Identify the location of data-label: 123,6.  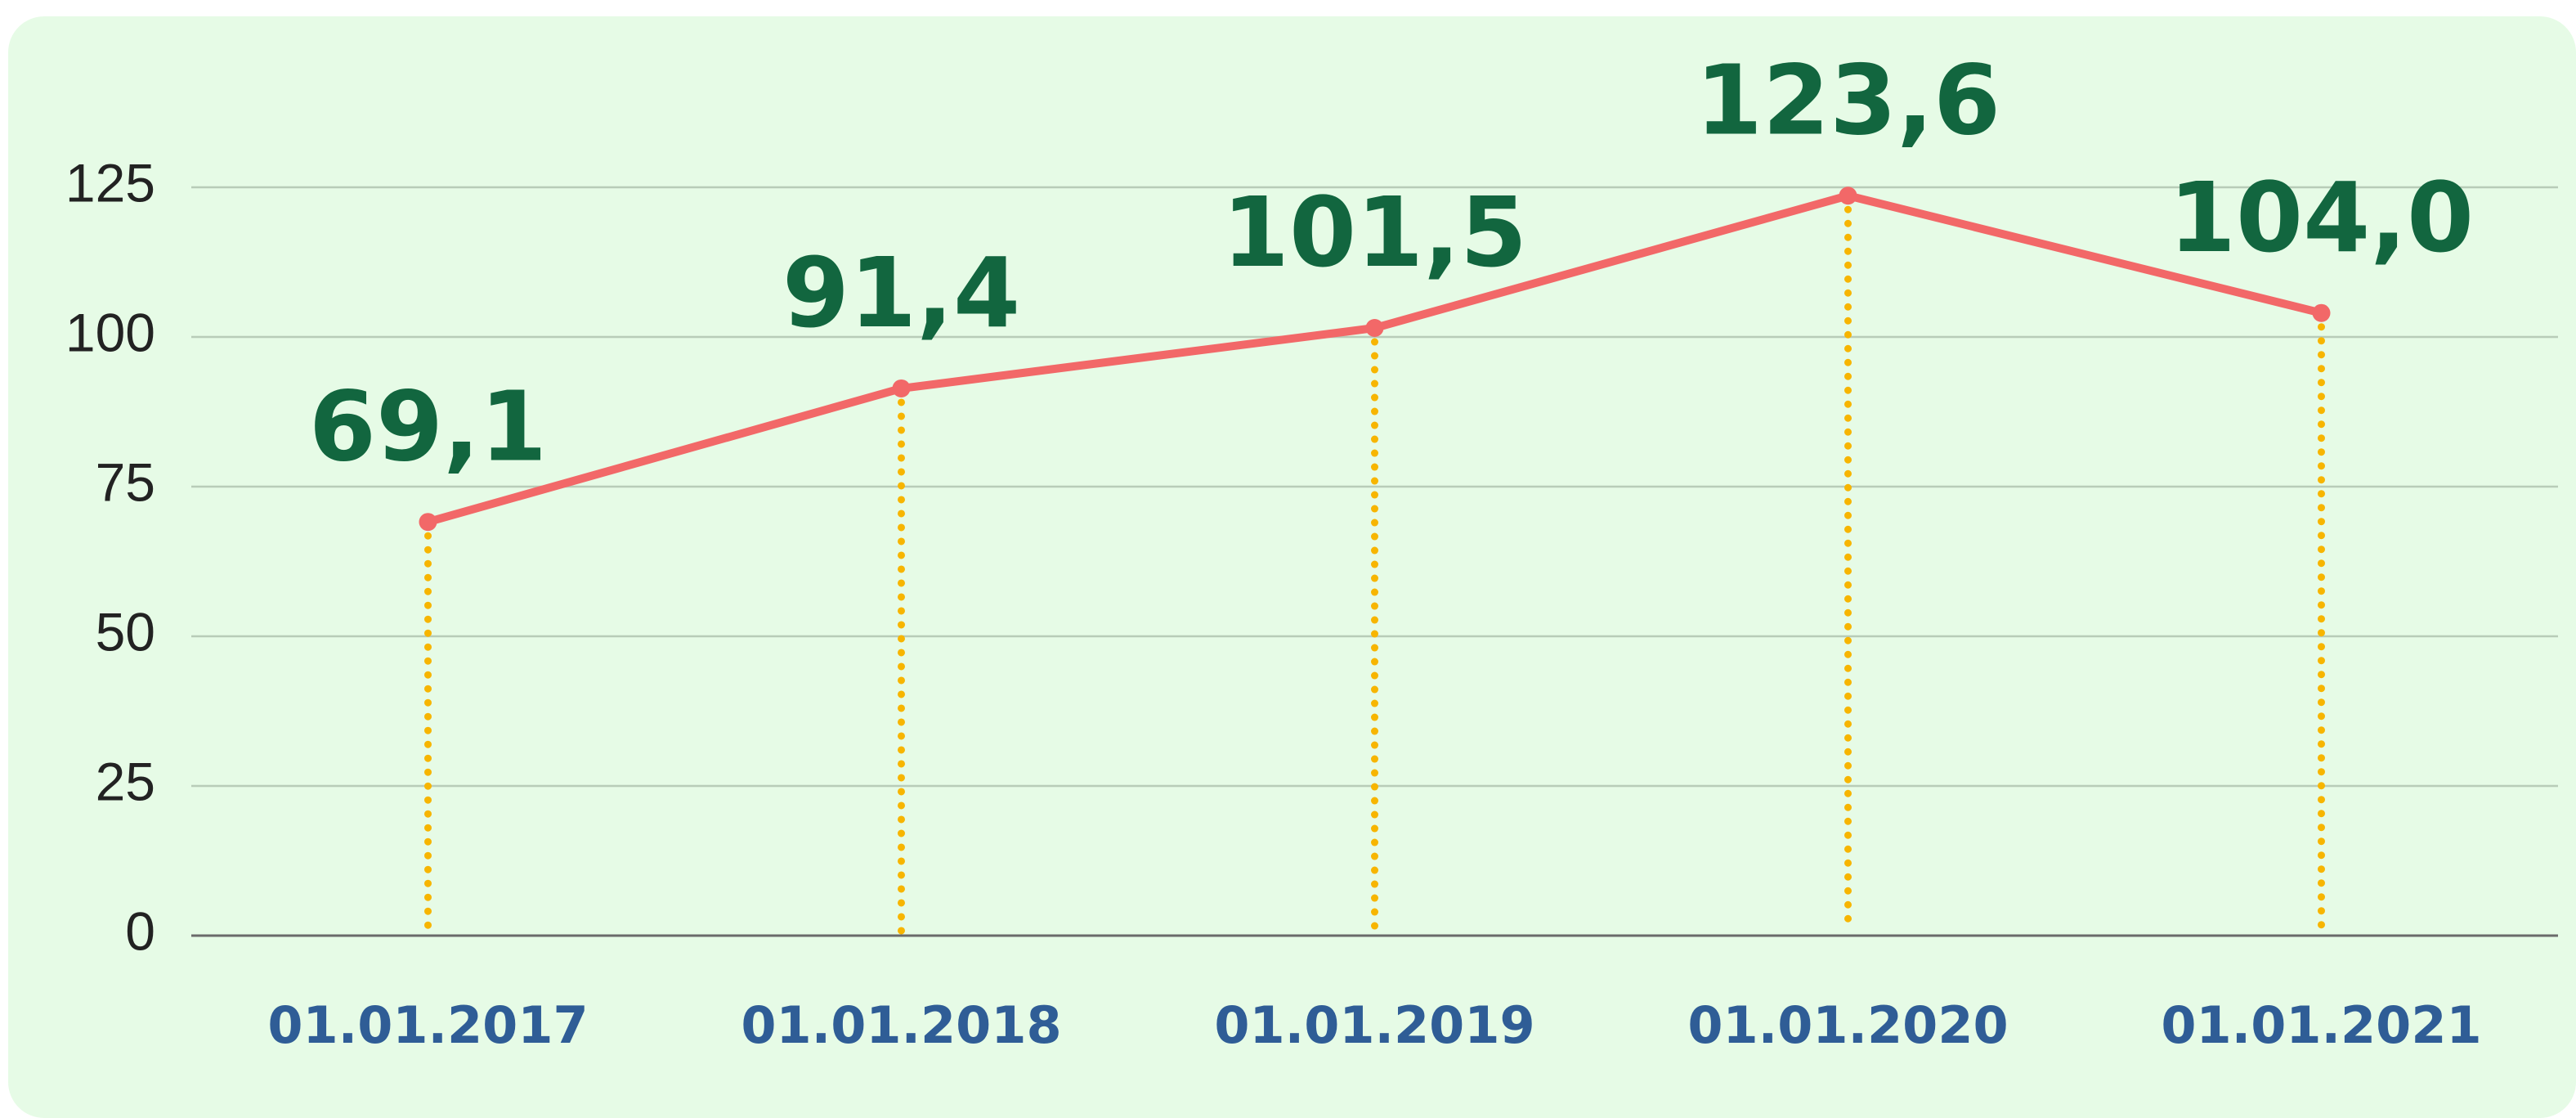
(1848, 100).